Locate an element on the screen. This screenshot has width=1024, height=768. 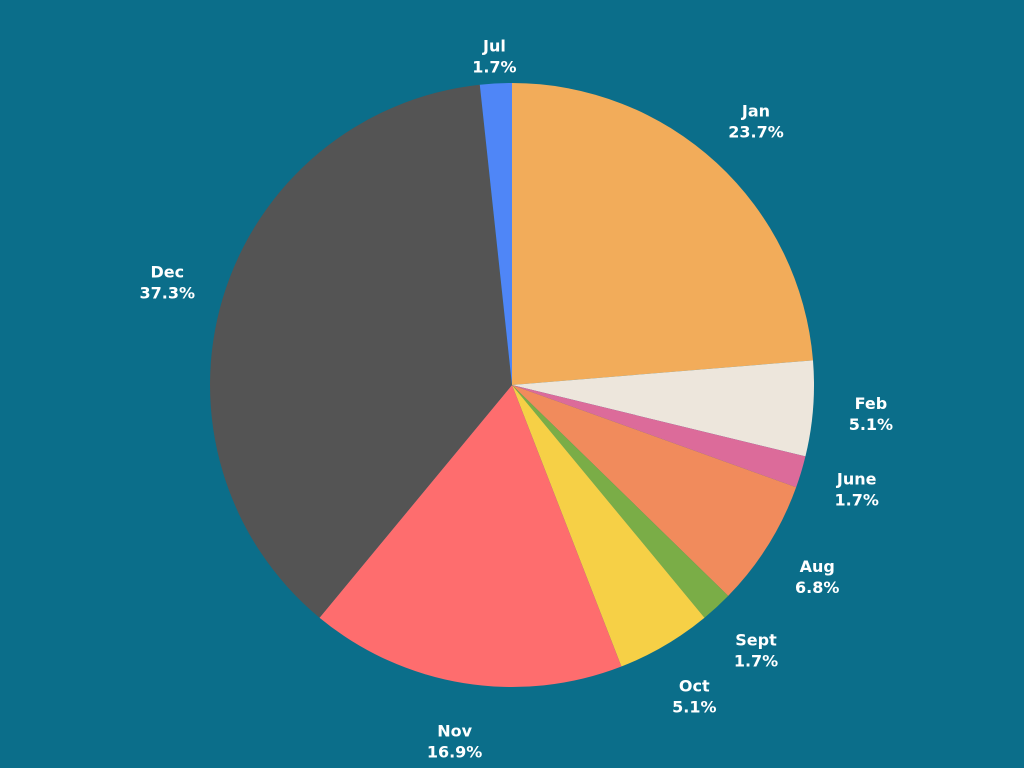
slice-label-percent: 23.7% is located at coordinates (756, 131).